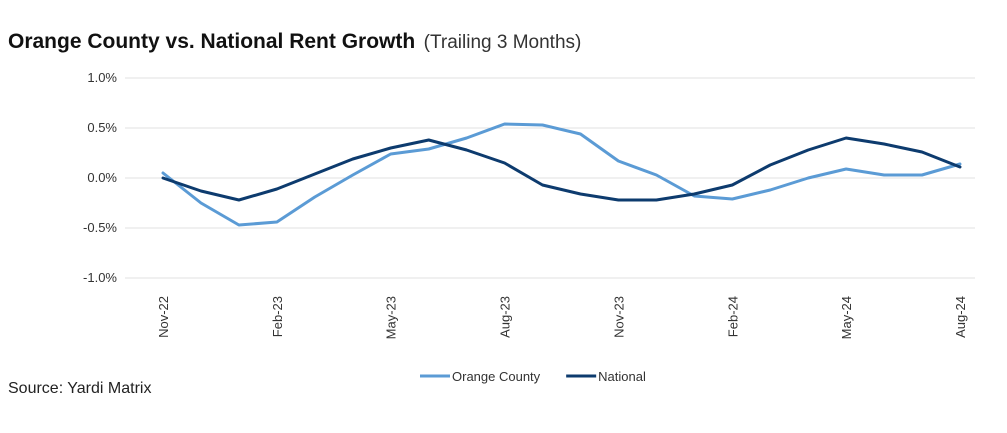 This screenshot has height=433, width=1007. I want to click on legend-label: National, so click(622, 376).